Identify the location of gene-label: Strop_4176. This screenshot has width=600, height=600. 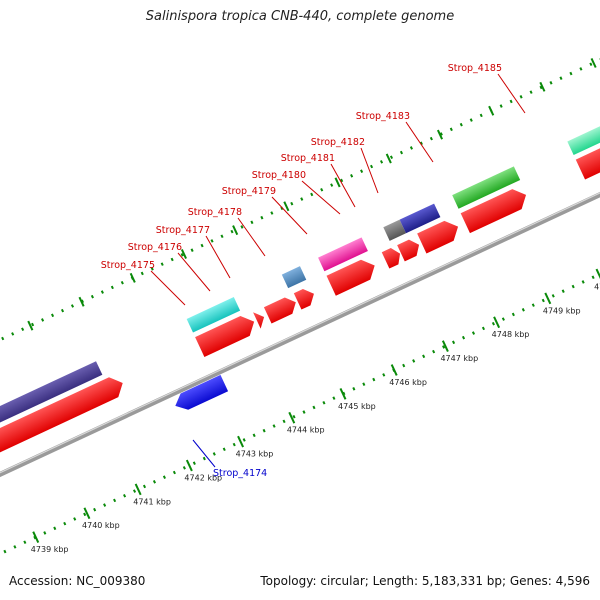
(155, 247).